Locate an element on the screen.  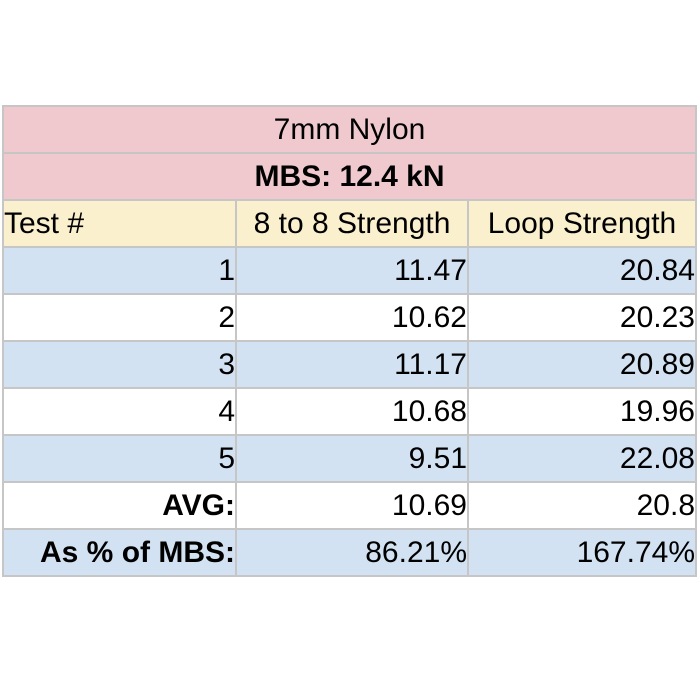
col-header-8to8-strength: 8 to 8 Strength is located at coordinates (352, 223).